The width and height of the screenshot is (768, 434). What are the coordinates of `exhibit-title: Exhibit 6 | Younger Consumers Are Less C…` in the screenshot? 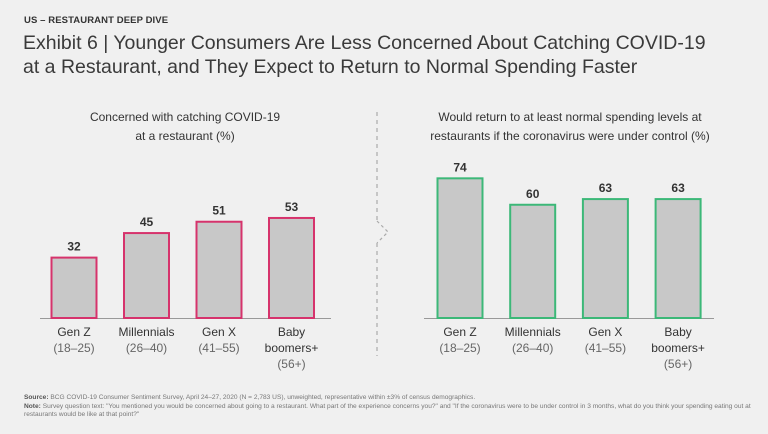 It's located at (383, 55).